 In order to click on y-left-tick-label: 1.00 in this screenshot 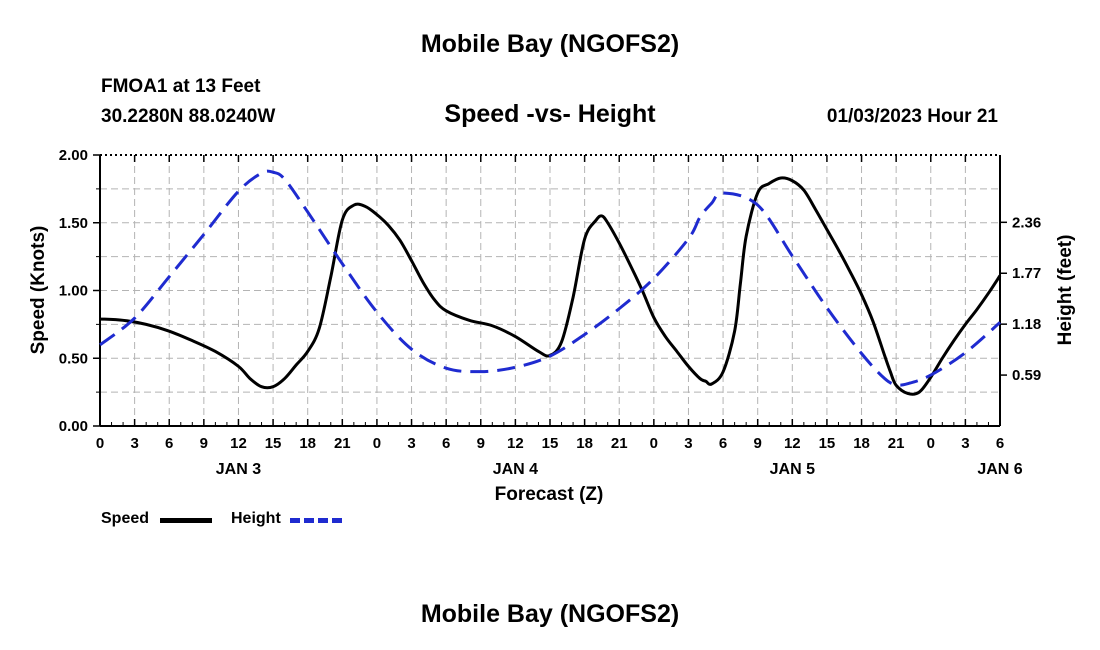, I will do `click(73, 291)`.